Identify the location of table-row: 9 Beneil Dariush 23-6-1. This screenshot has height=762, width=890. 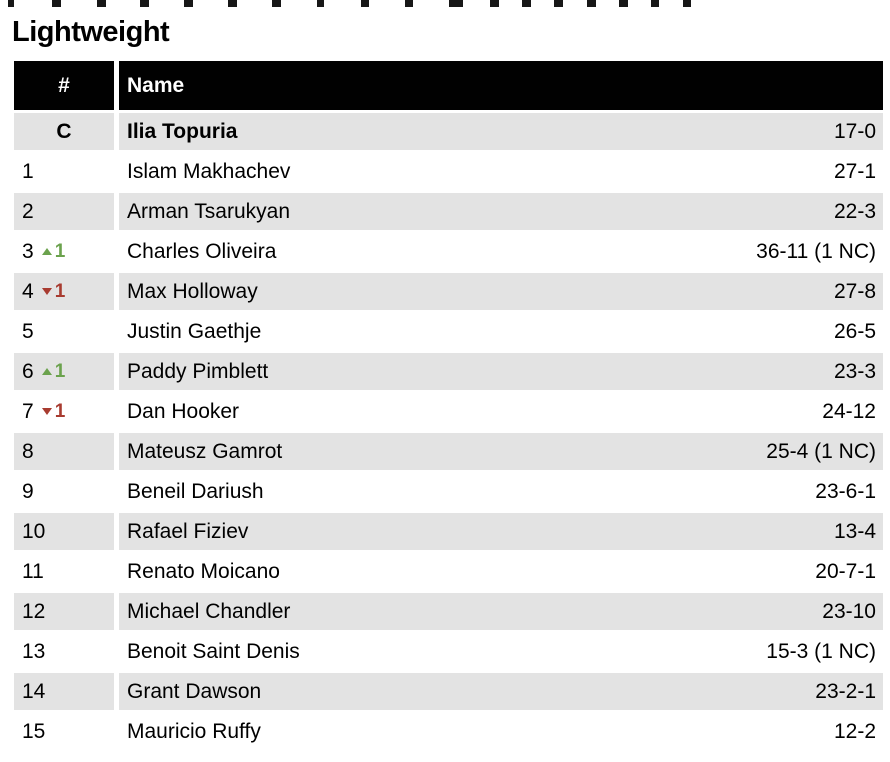
(448, 491).